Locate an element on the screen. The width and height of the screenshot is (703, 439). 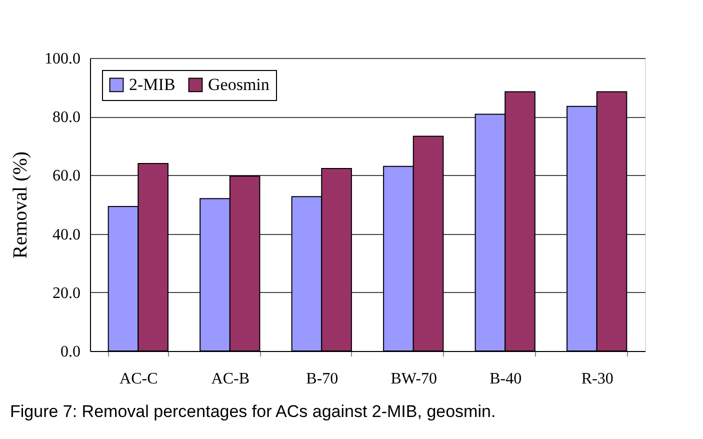
x-tick-label: AC-C is located at coordinates (139, 379).